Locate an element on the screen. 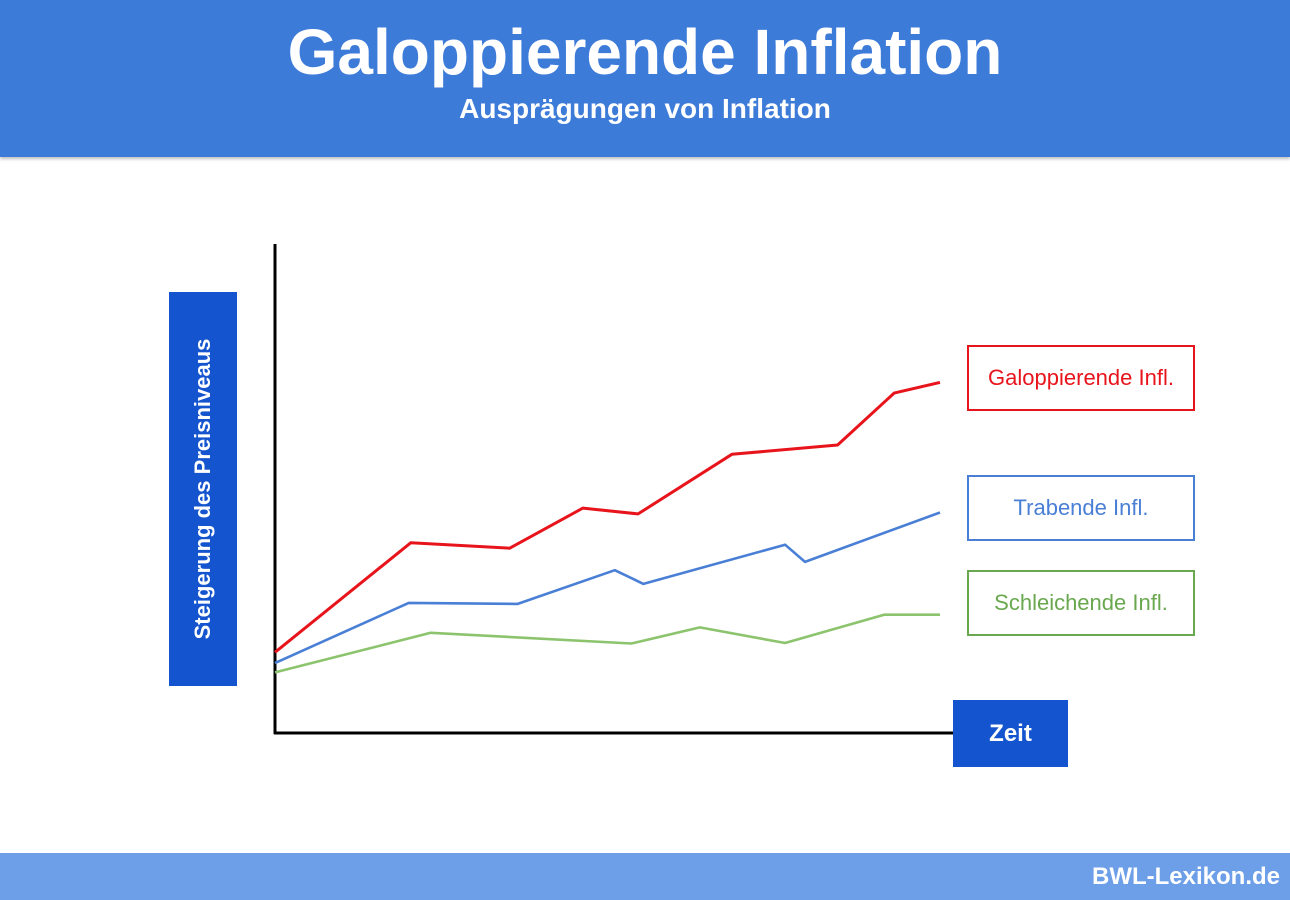 Image resolution: width=1290 pixels, height=900 pixels. x-axis-label-box: Zeit is located at coordinates (1010, 733).